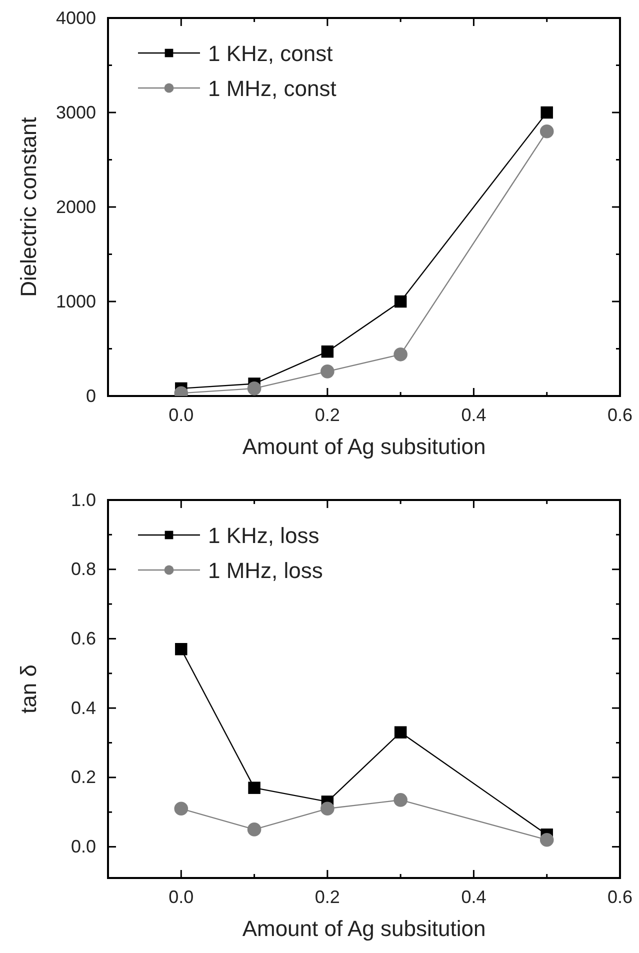 The width and height of the screenshot is (639, 953). What do you see at coordinates (28, 207) in the screenshot?
I see `y-axis-title: Dielectric constant` at bounding box center [28, 207].